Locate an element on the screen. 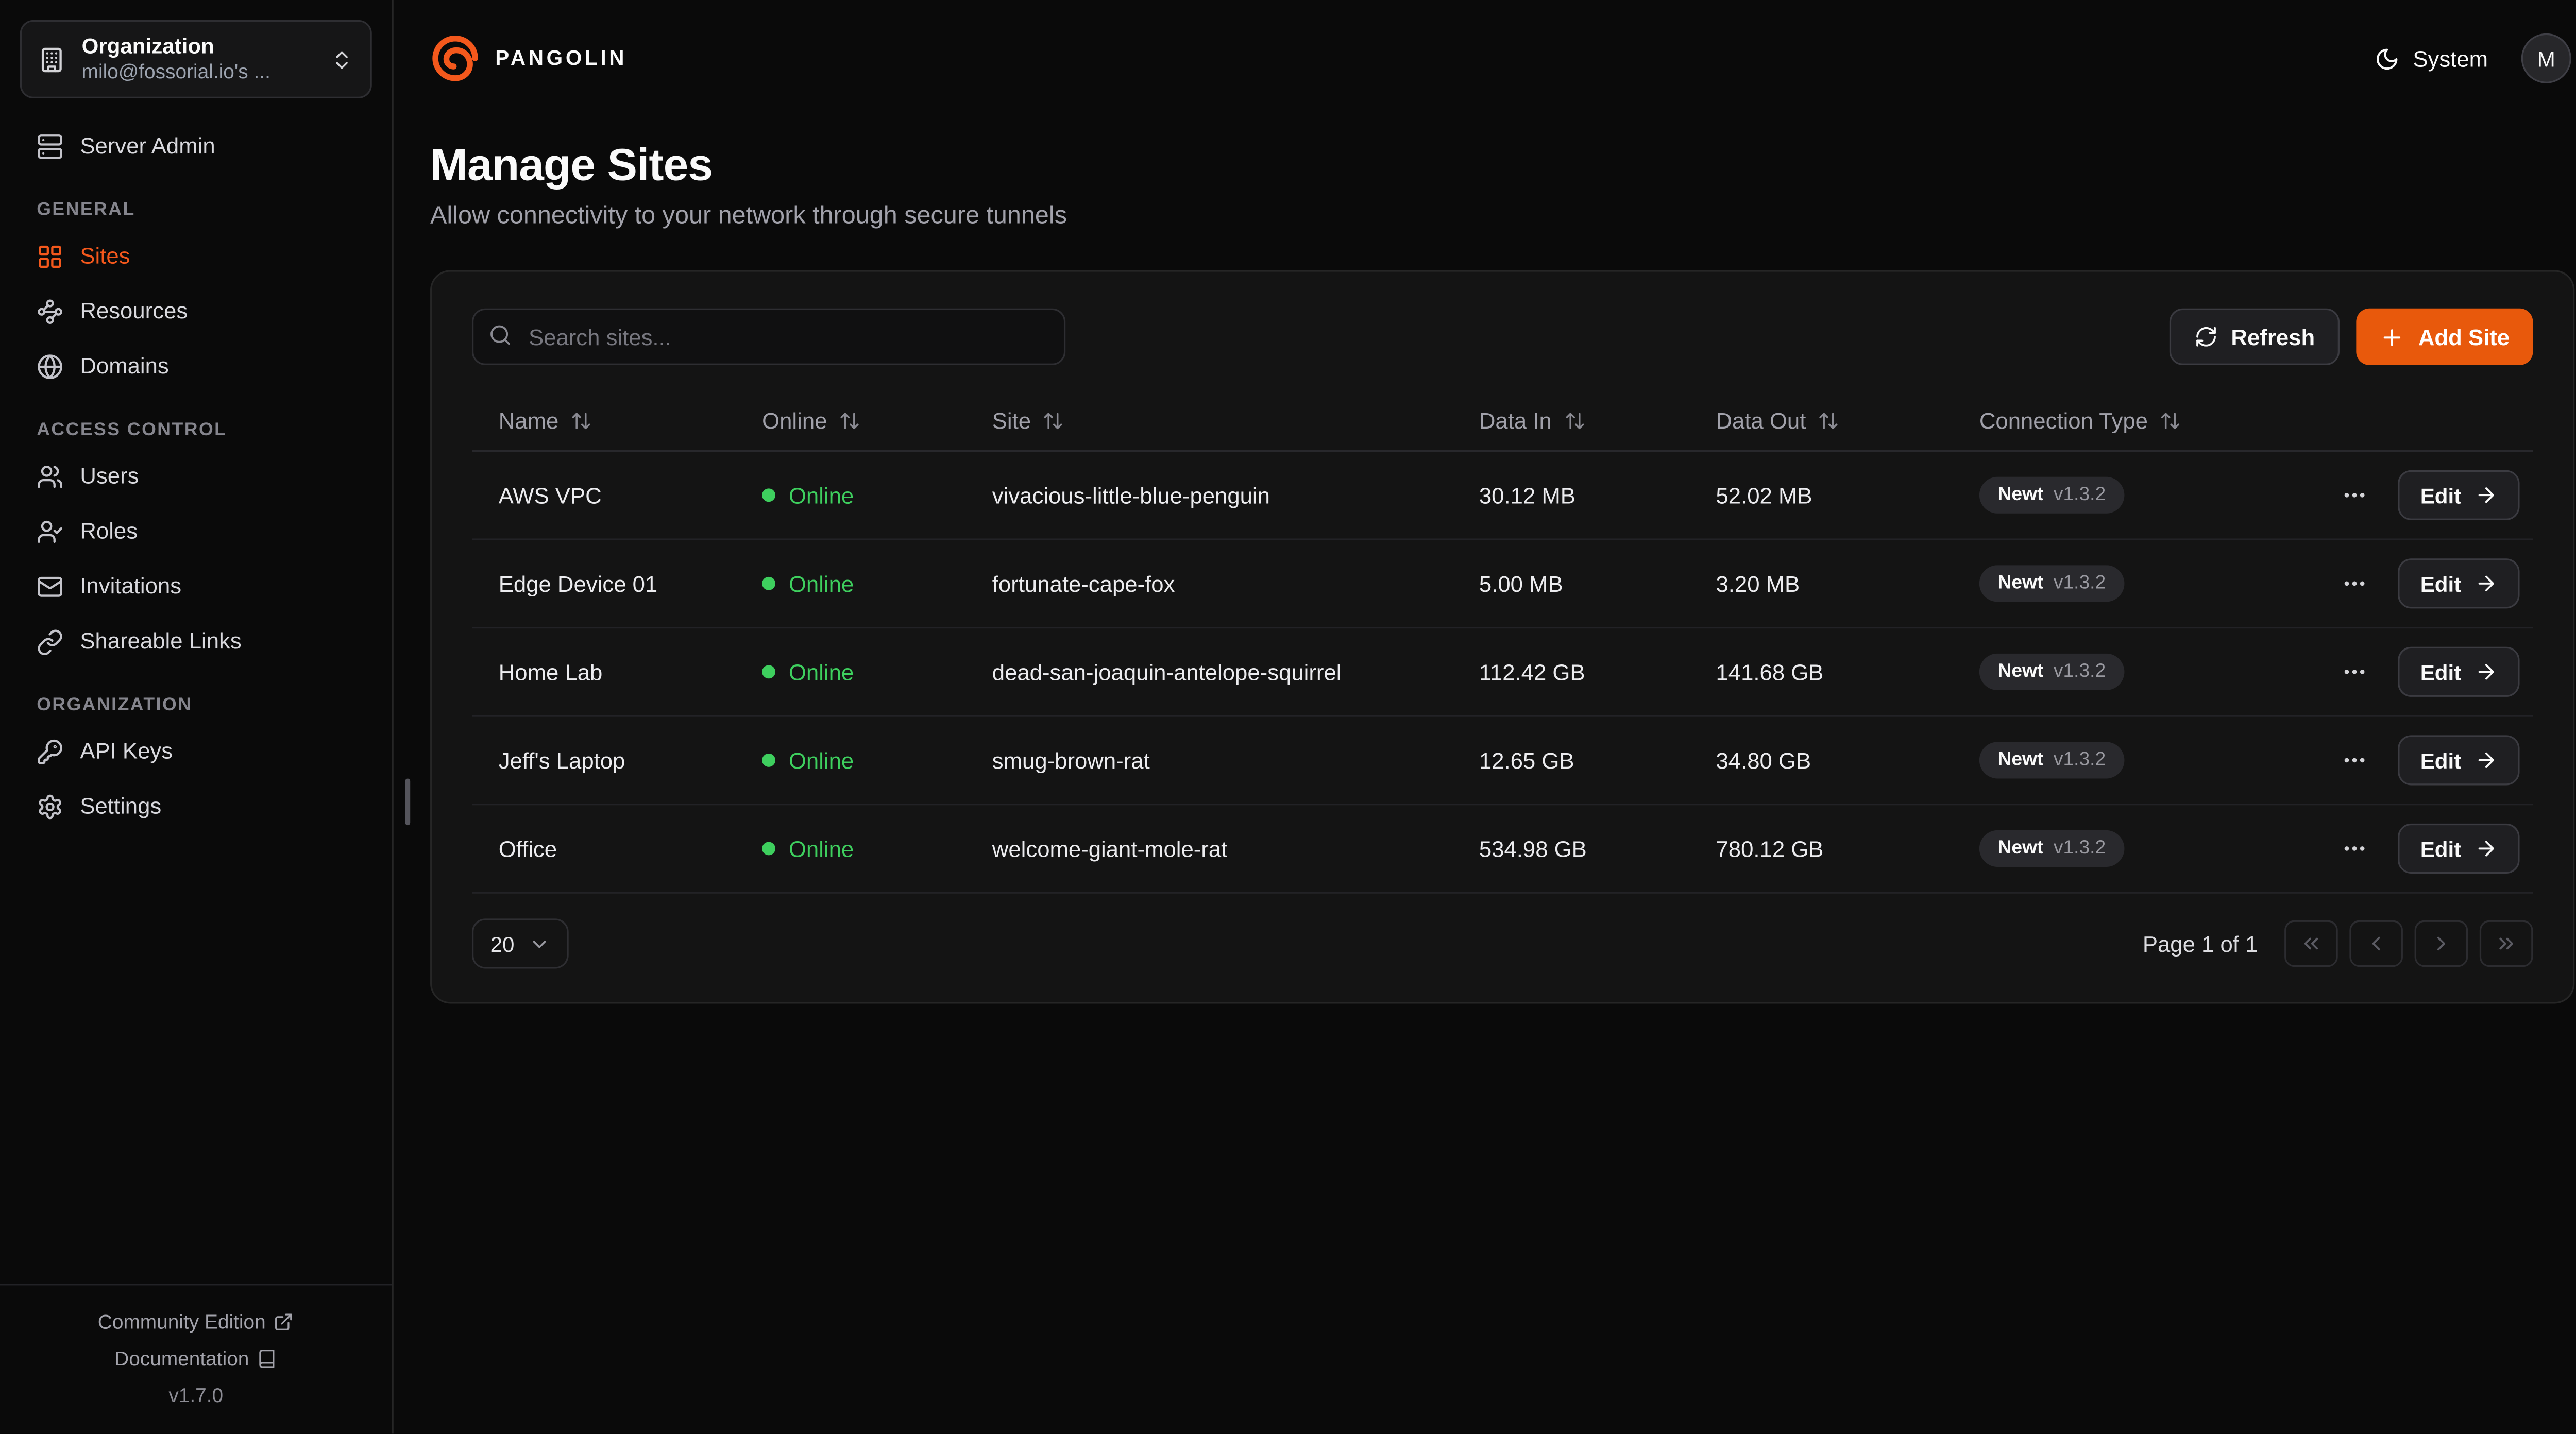 The height and width of the screenshot is (1434, 2576). community-edition-label: Community Edition is located at coordinates (181, 1322).